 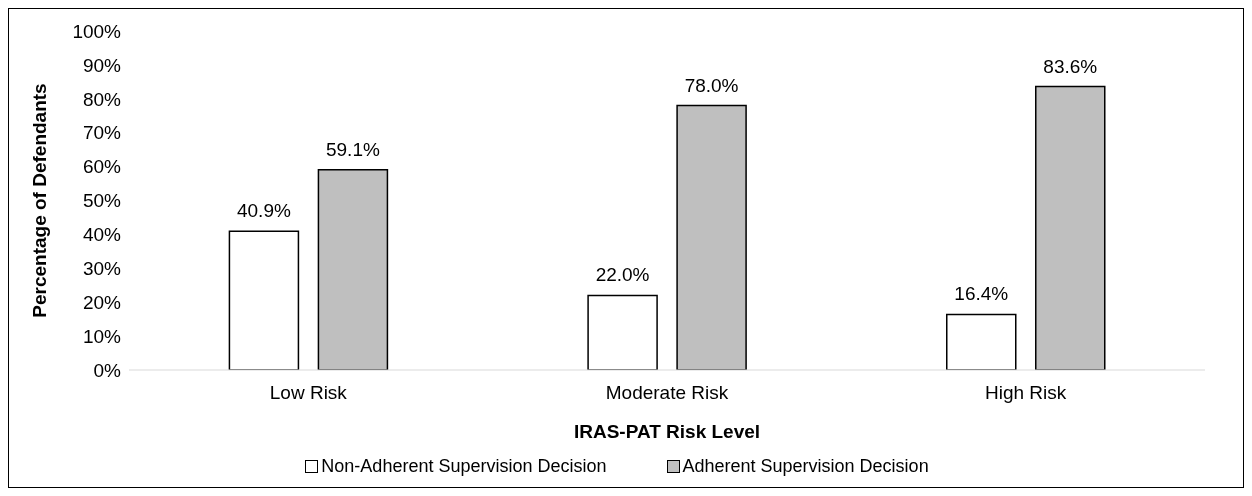 What do you see at coordinates (102, 99) in the screenshot?
I see `y-tick-label: 80%` at bounding box center [102, 99].